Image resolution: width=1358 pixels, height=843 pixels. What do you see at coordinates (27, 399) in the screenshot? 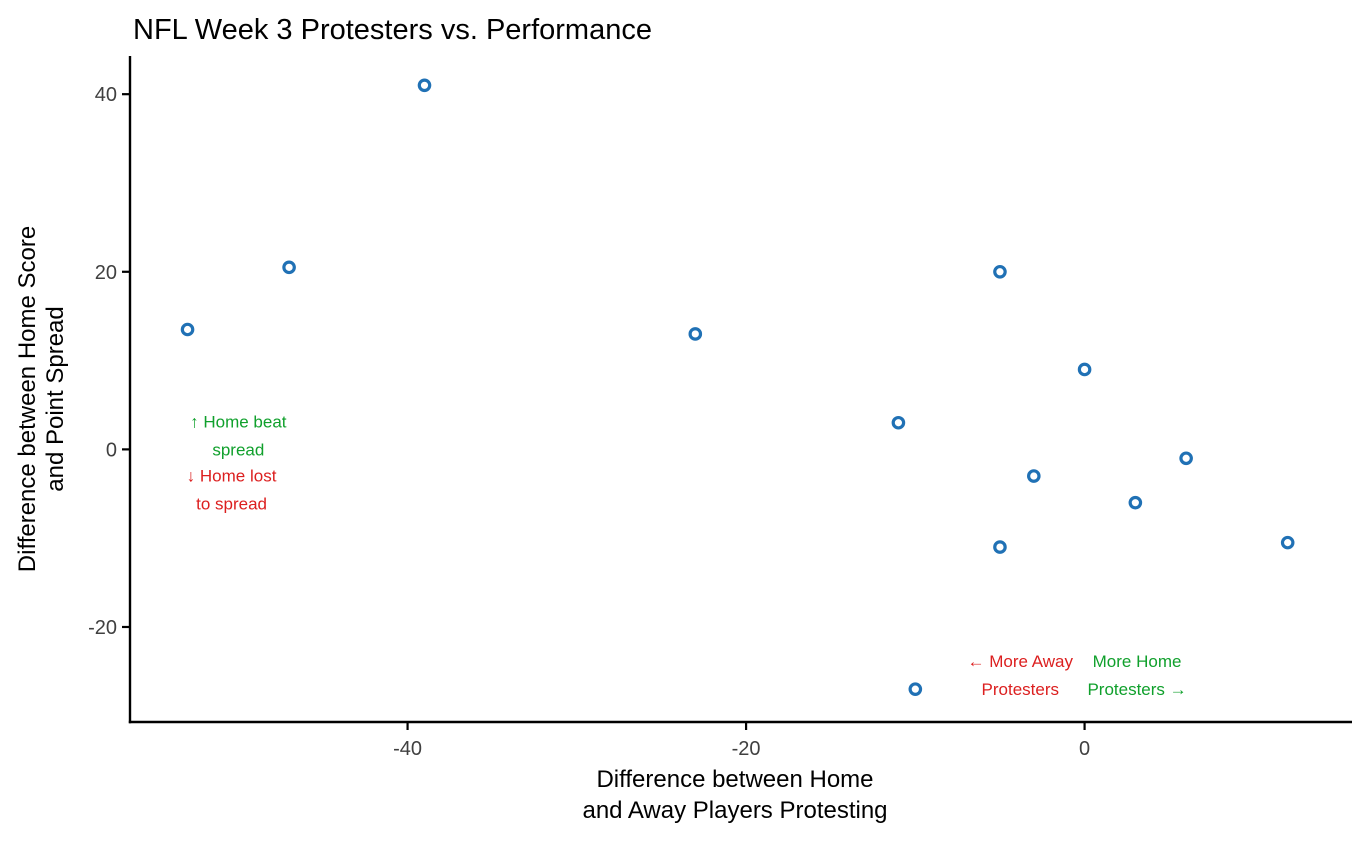
I see `y-axis-title-line1: Difference between Home Score` at bounding box center [27, 399].